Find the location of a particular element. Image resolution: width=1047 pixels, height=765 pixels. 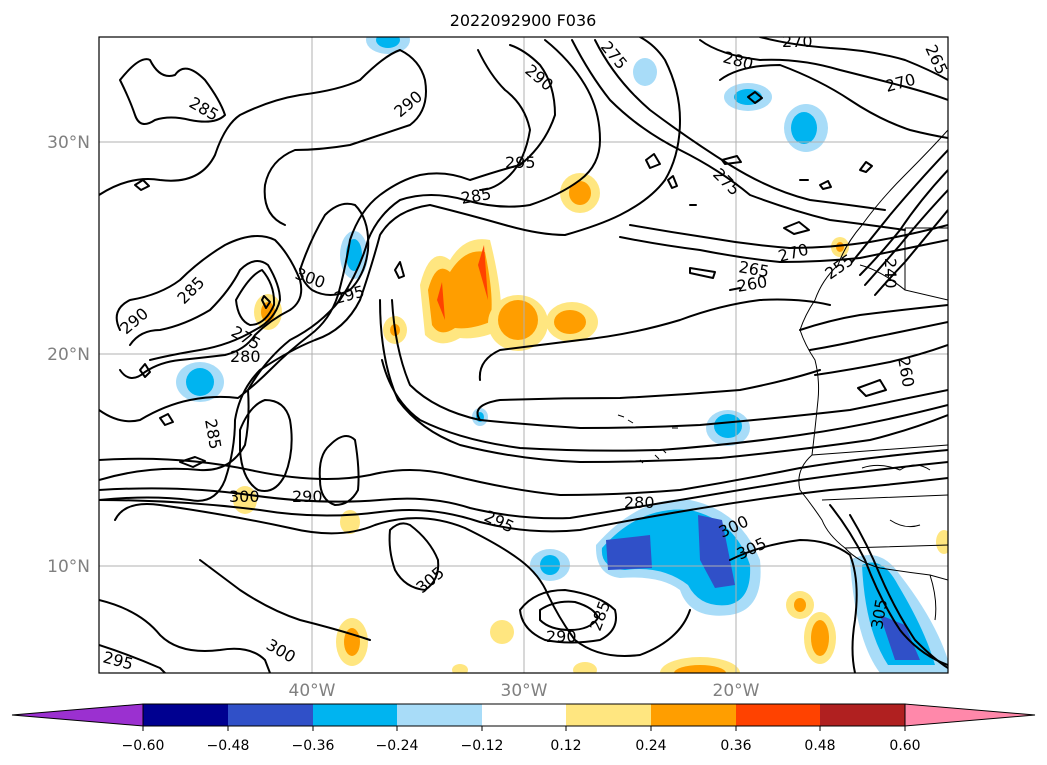

contour-label: 270 is located at coordinates (797, 41).